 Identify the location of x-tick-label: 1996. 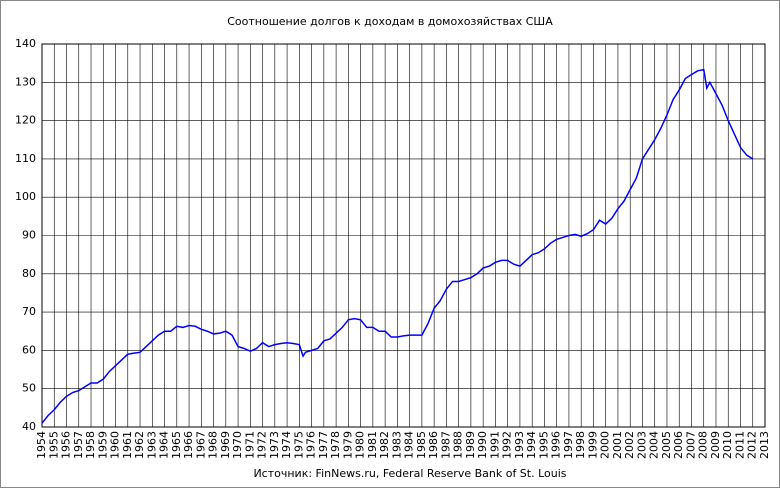
(556, 445).